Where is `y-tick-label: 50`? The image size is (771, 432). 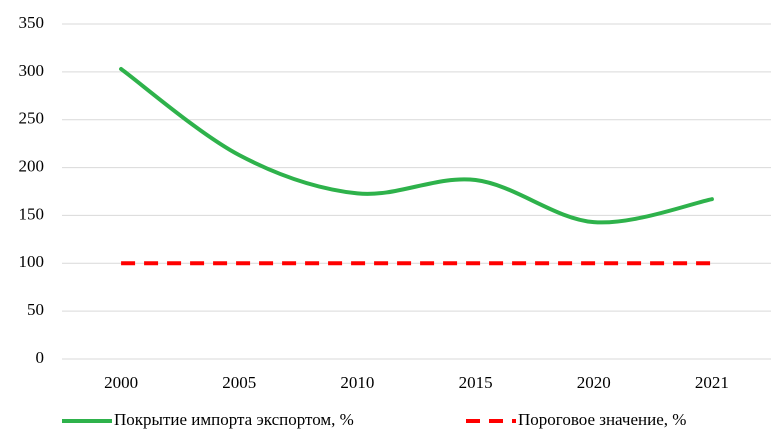
y-tick-label: 50 is located at coordinates (35, 309).